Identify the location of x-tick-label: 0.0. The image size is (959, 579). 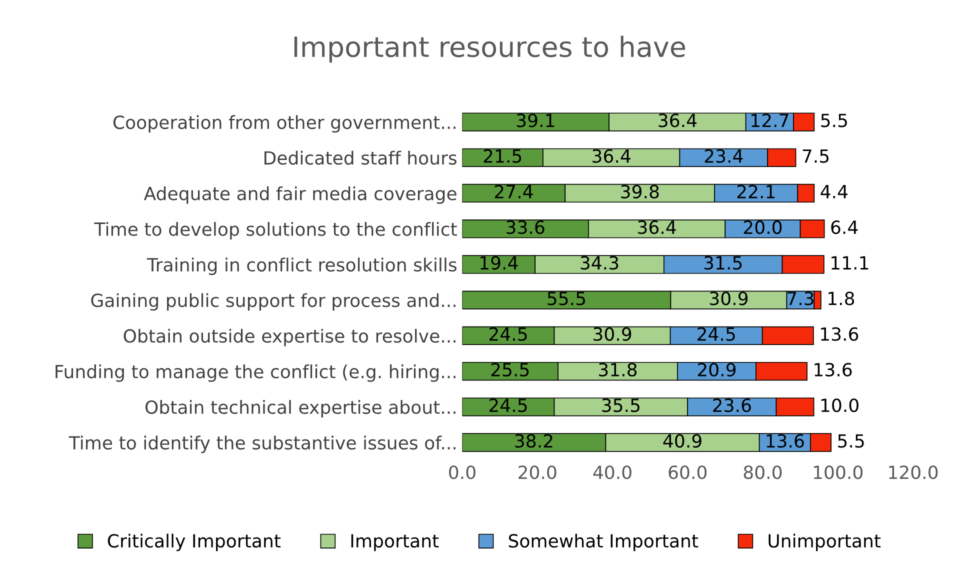
(462, 472).